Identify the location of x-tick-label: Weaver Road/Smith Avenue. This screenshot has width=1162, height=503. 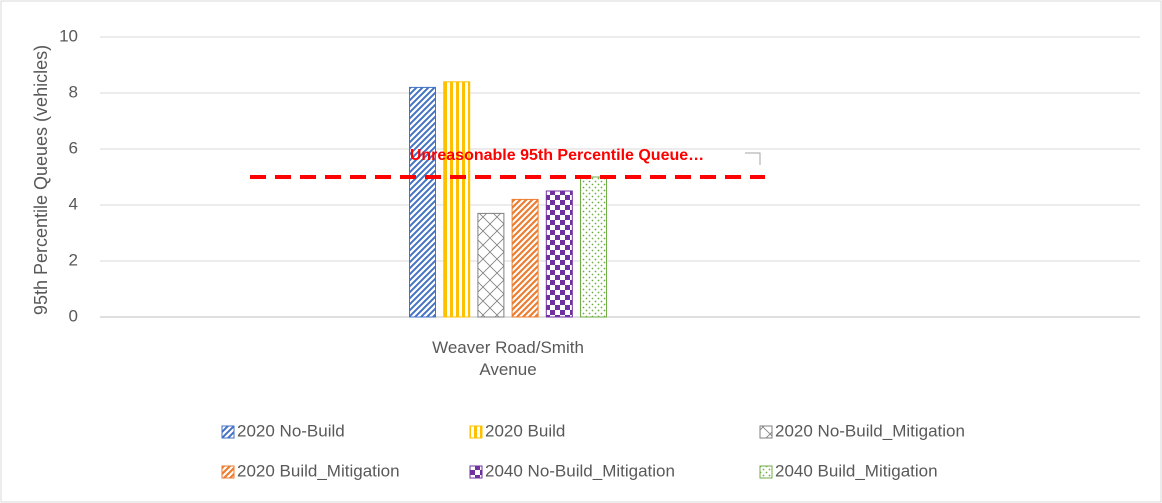
(508, 358).